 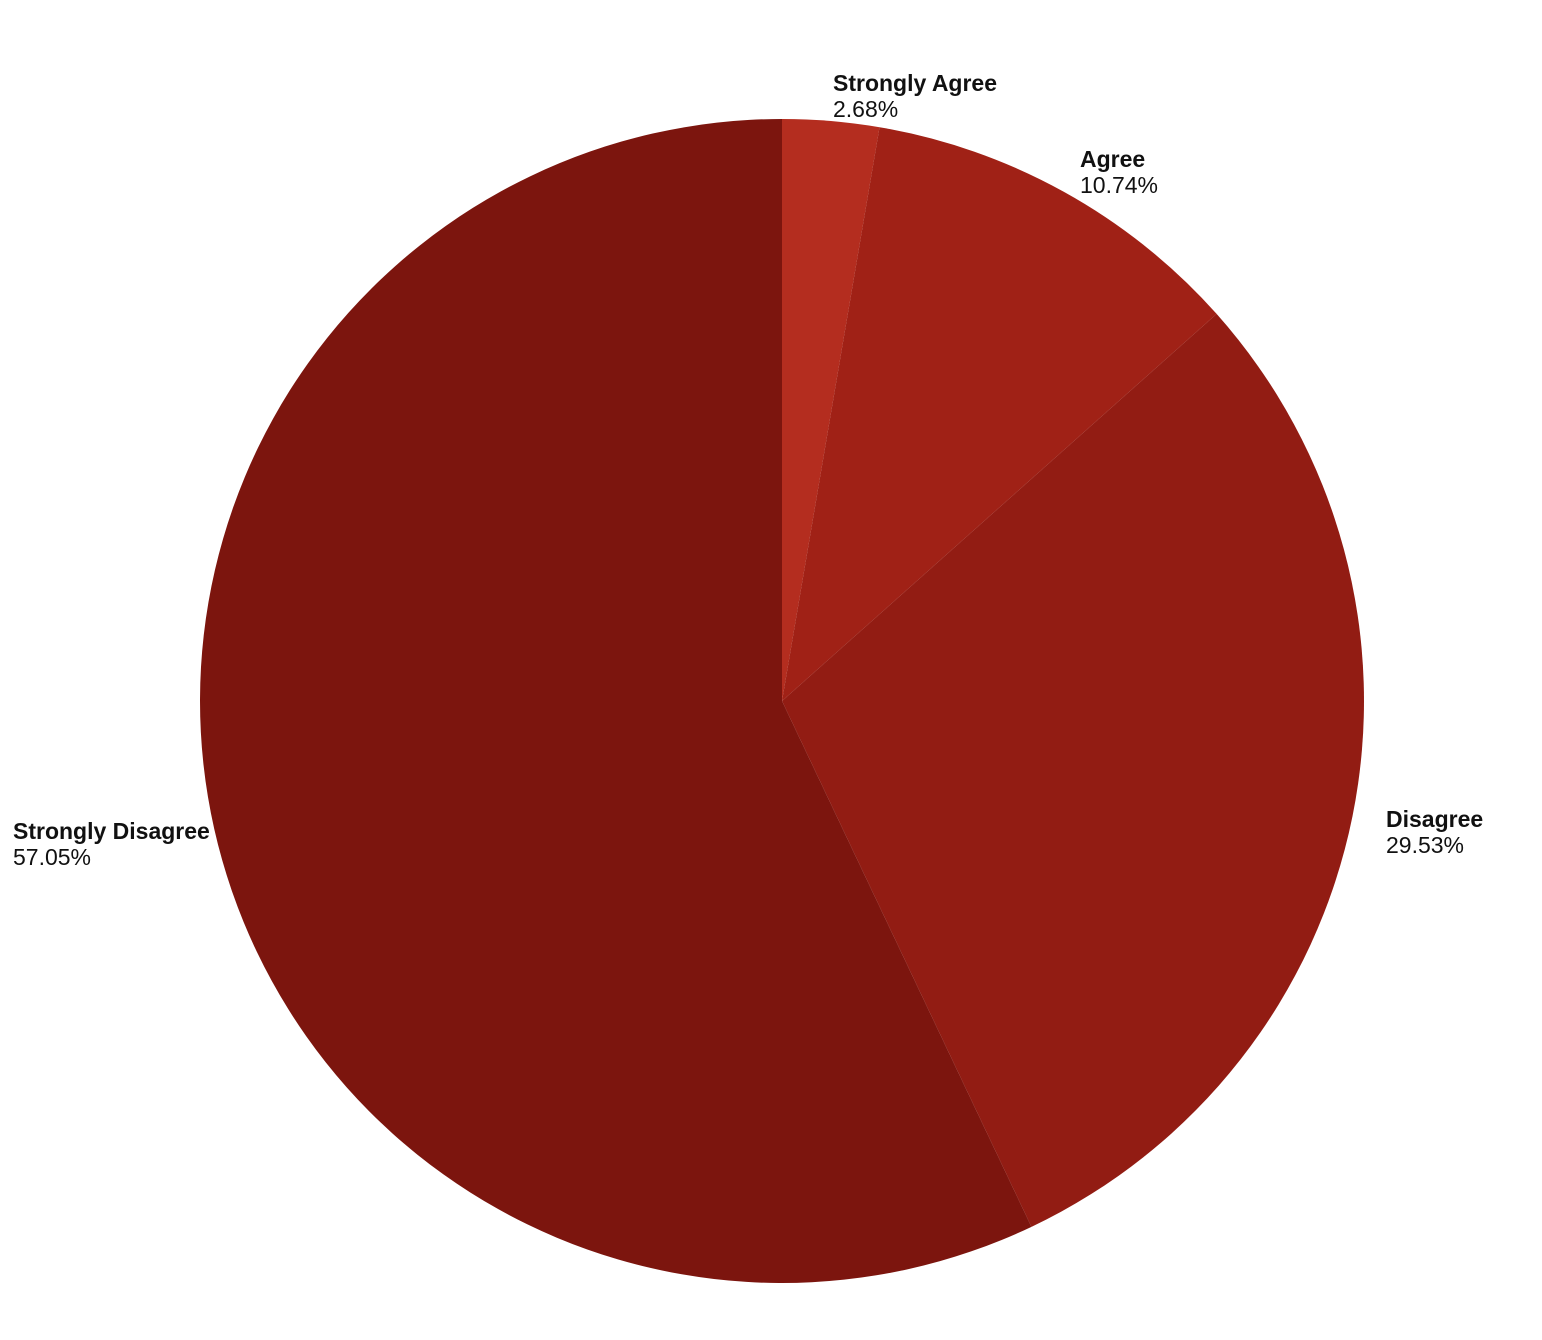 I want to click on slice-label-disagree: Disagree 29.53%, so click(x=1434, y=832).